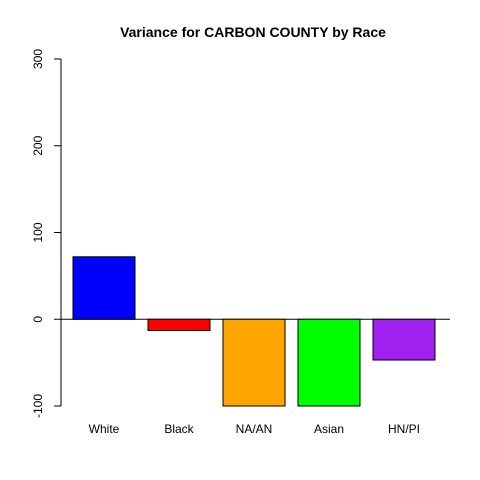 The height and width of the screenshot is (480, 480). What do you see at coordinates (46, 233) in the screenshot?
I see `y-axis-ticks: -100 0 100 200 300` at bounding box center [46, 233].